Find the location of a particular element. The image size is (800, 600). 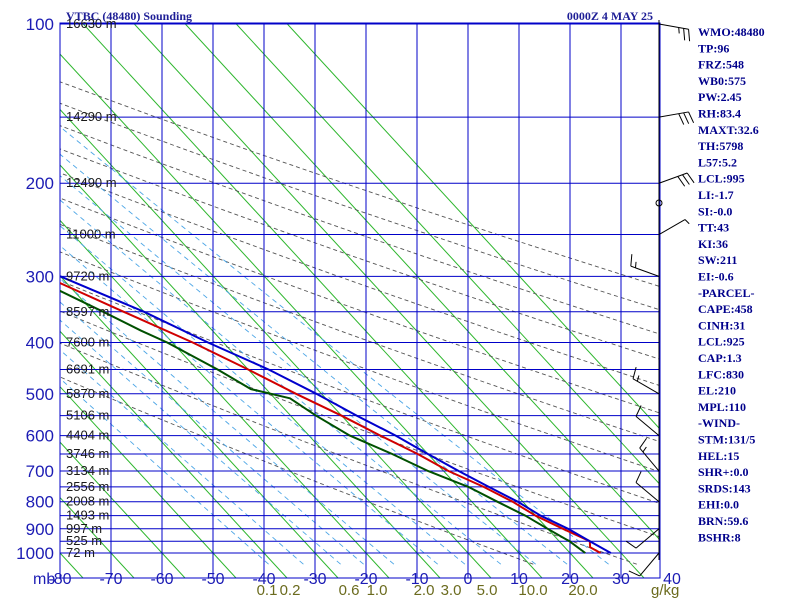

stability-index: PW:2.45 is located at coordinates (720, 97).